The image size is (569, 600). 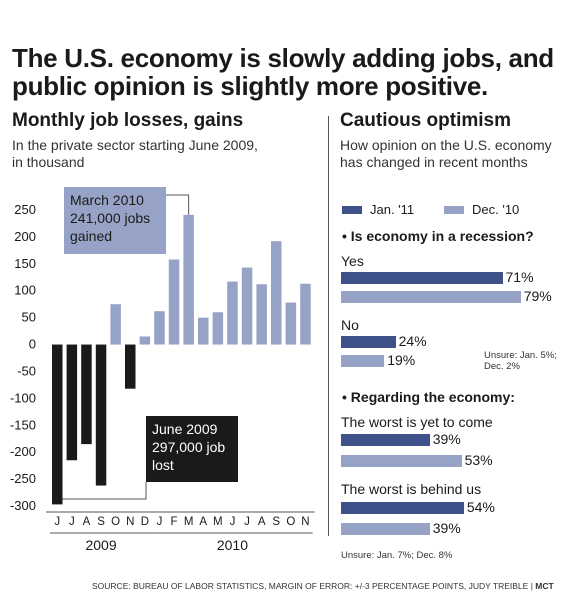 What do you see at coordinates (426, 120) in the screenshot?
I see `right-panel-title: Cautious optimism` at bounding box center [426, 120].